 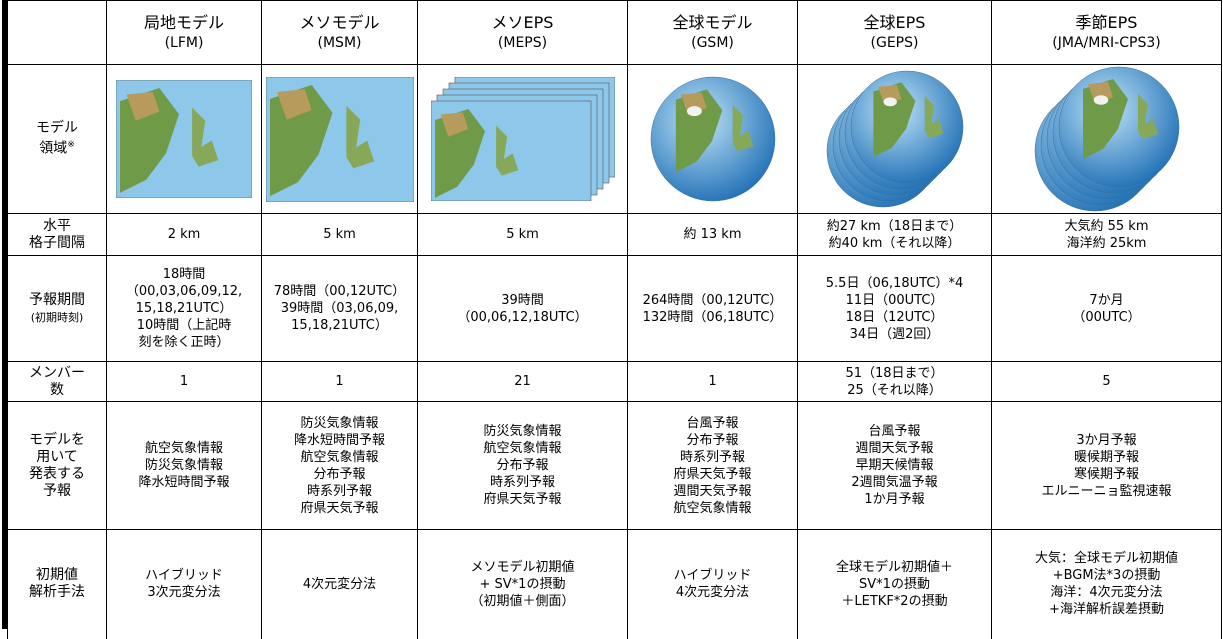 What do you see at coordinates (712, 423) in the screenshot?
I see `text-line: 台風予報` at bounding box center [712, 423].